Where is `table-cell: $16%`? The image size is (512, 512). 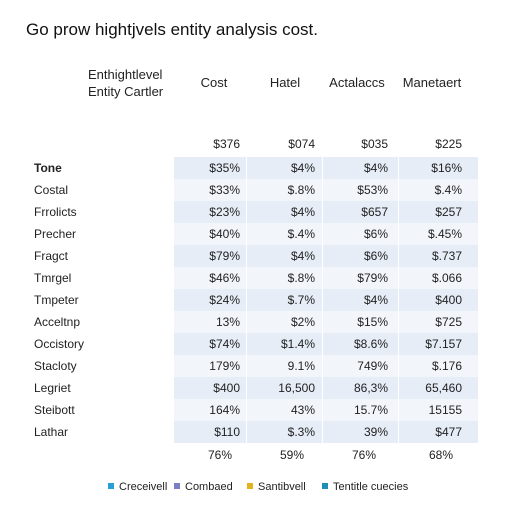 table-cell: $16% is located at coordinates (446, 168).